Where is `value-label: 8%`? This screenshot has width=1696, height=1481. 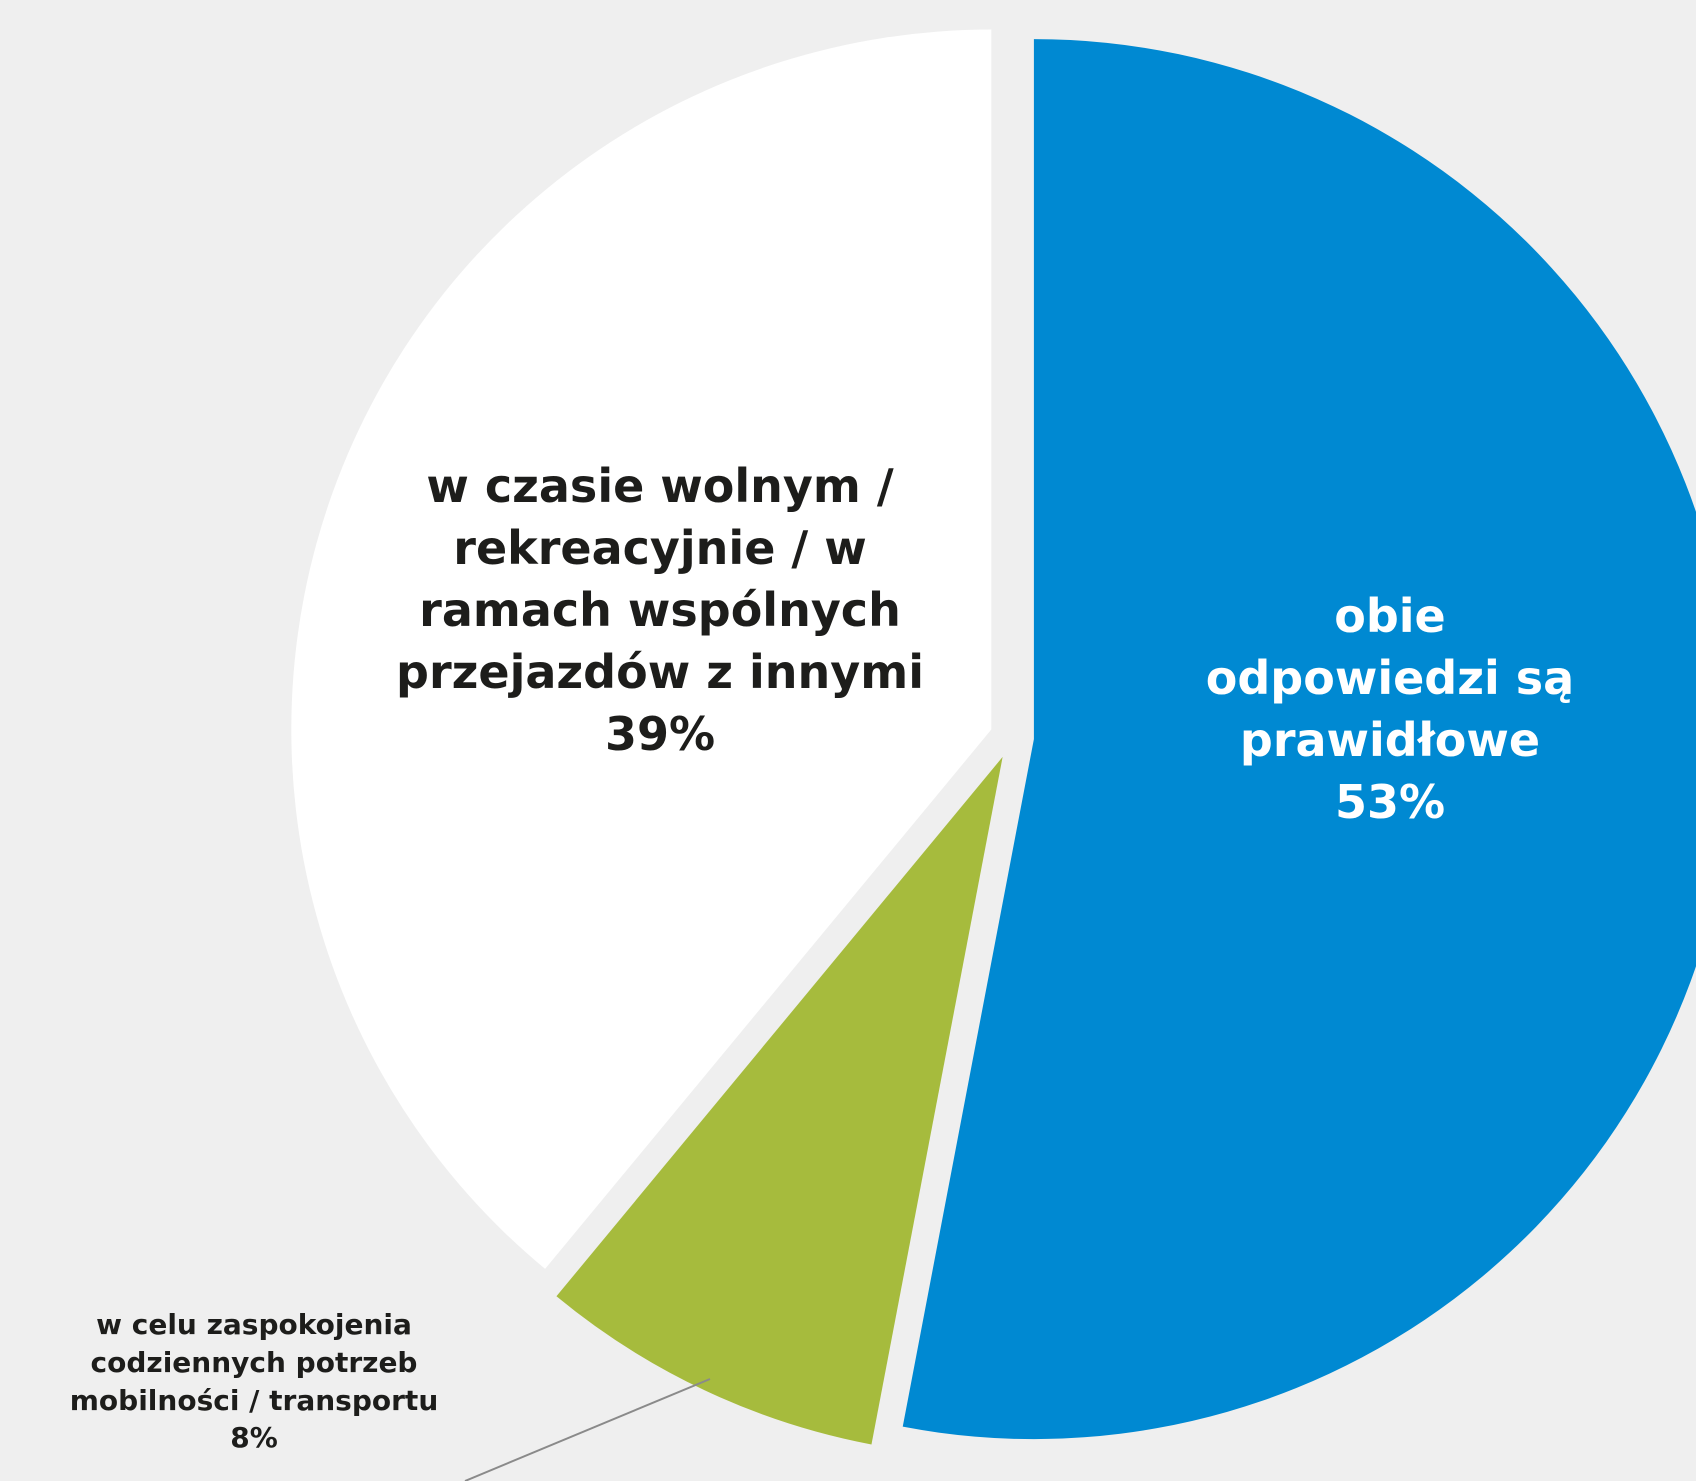 value-label: 8% is located at coordinates (254, 1438).